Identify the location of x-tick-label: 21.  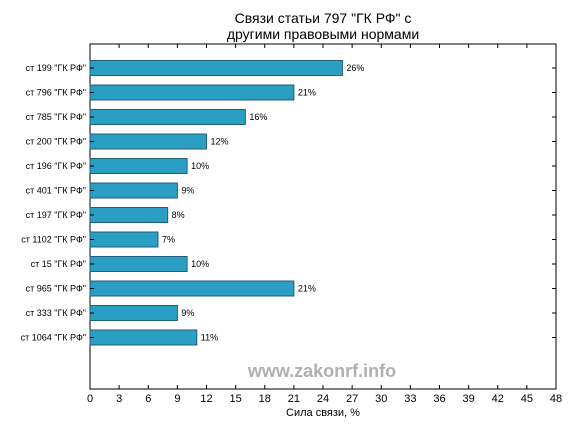
(294, 399).